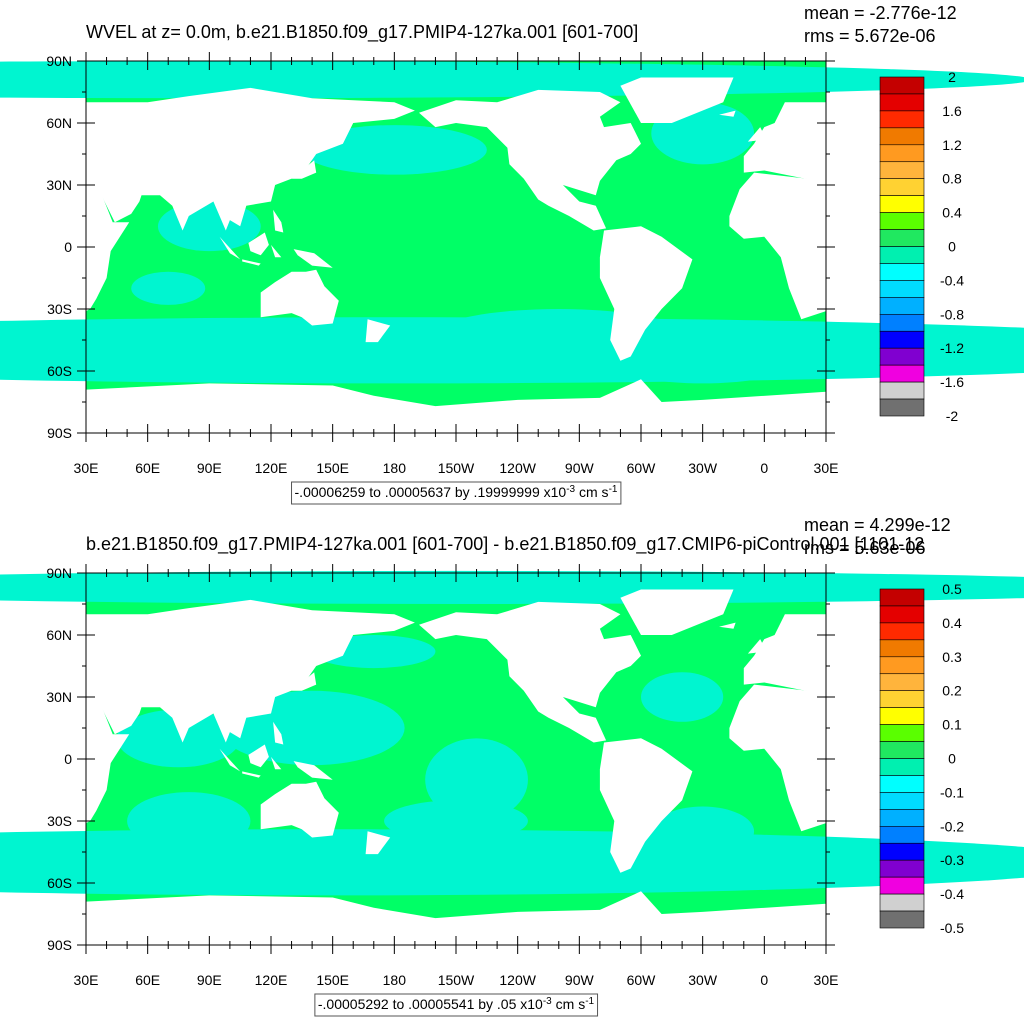 This screenshot has width=1024, height=1024. Describe the element at coordinates (59, 573) in the screenshot. I see `lat-label: 90N` at that location.